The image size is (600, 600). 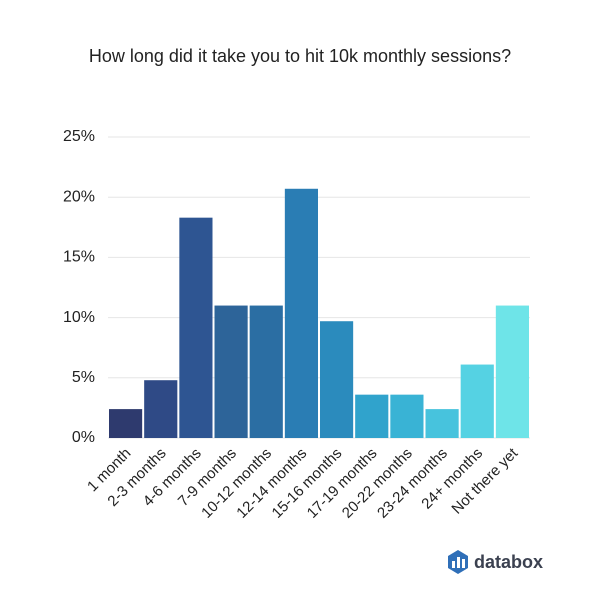 I want to click on y-tick-label: 15%, so click(x=79, y=257).